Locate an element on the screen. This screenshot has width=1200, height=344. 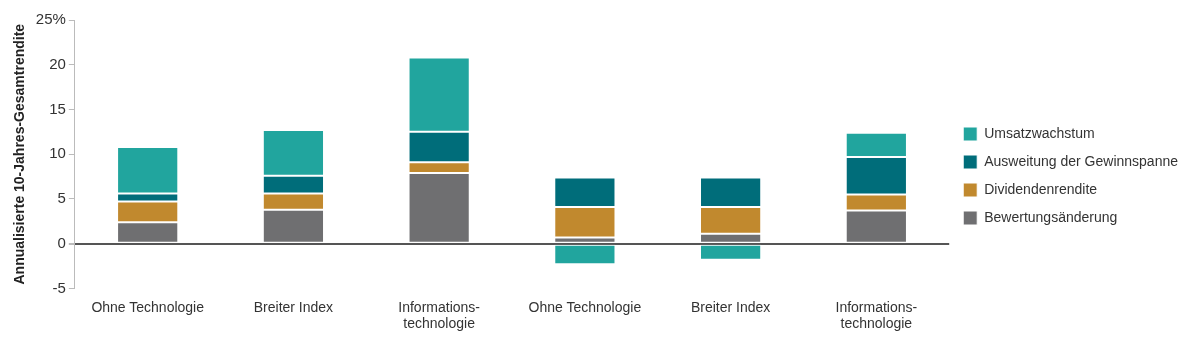
y-axis-title: Annualisierte 10-Jahres-Gesamtrendite is located at coordinates (19, 154).